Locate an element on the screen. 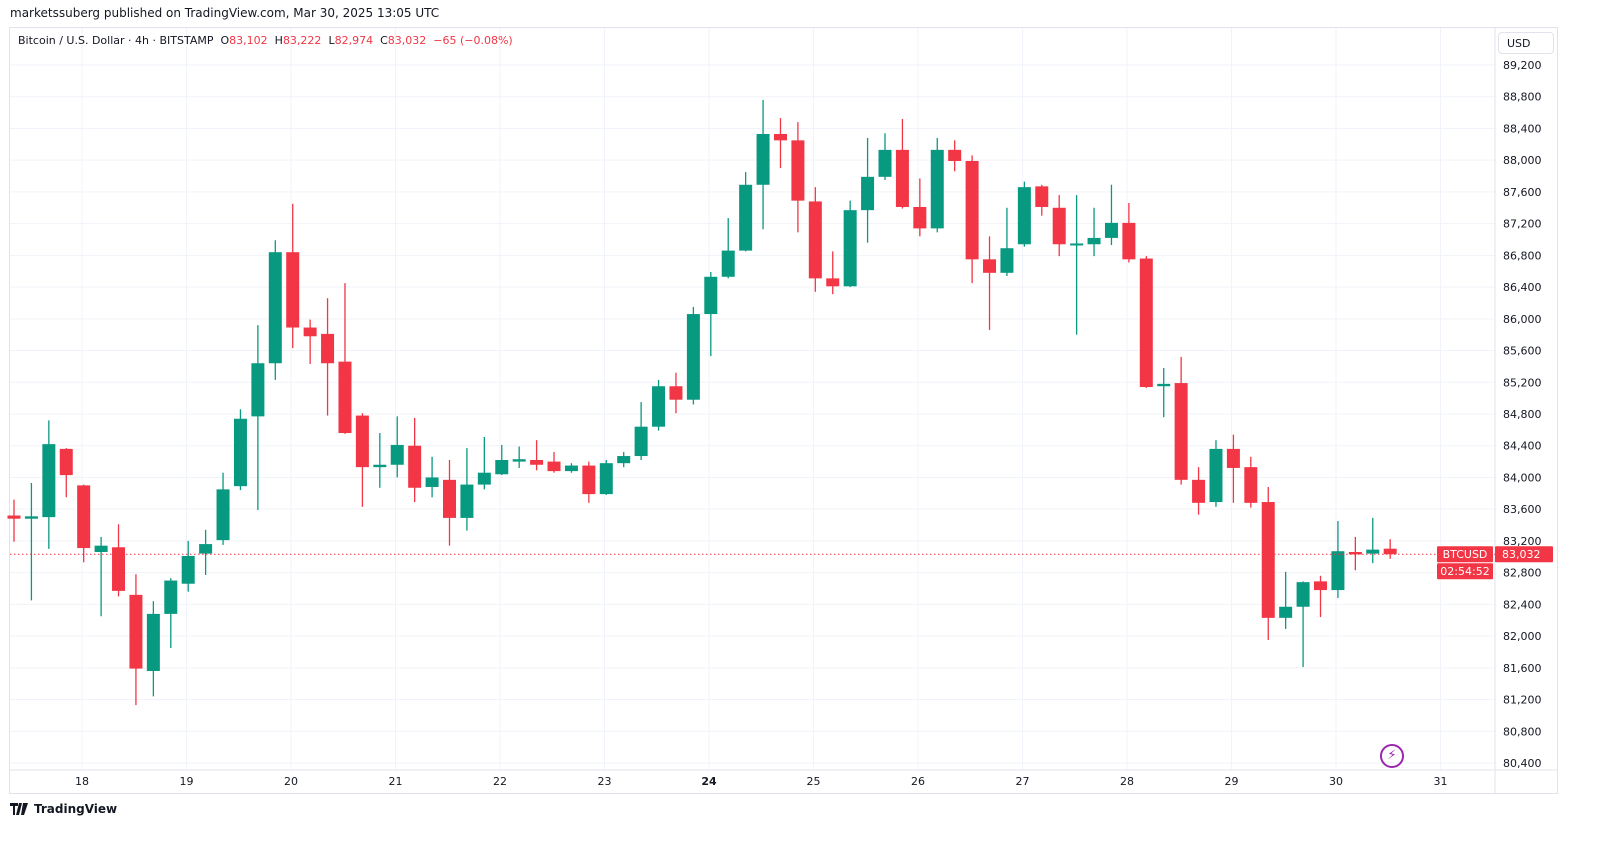 The width and height of the screenshot is (1607, 849). price-tick-label: 86,000 is located at coordinates (1522, 319).